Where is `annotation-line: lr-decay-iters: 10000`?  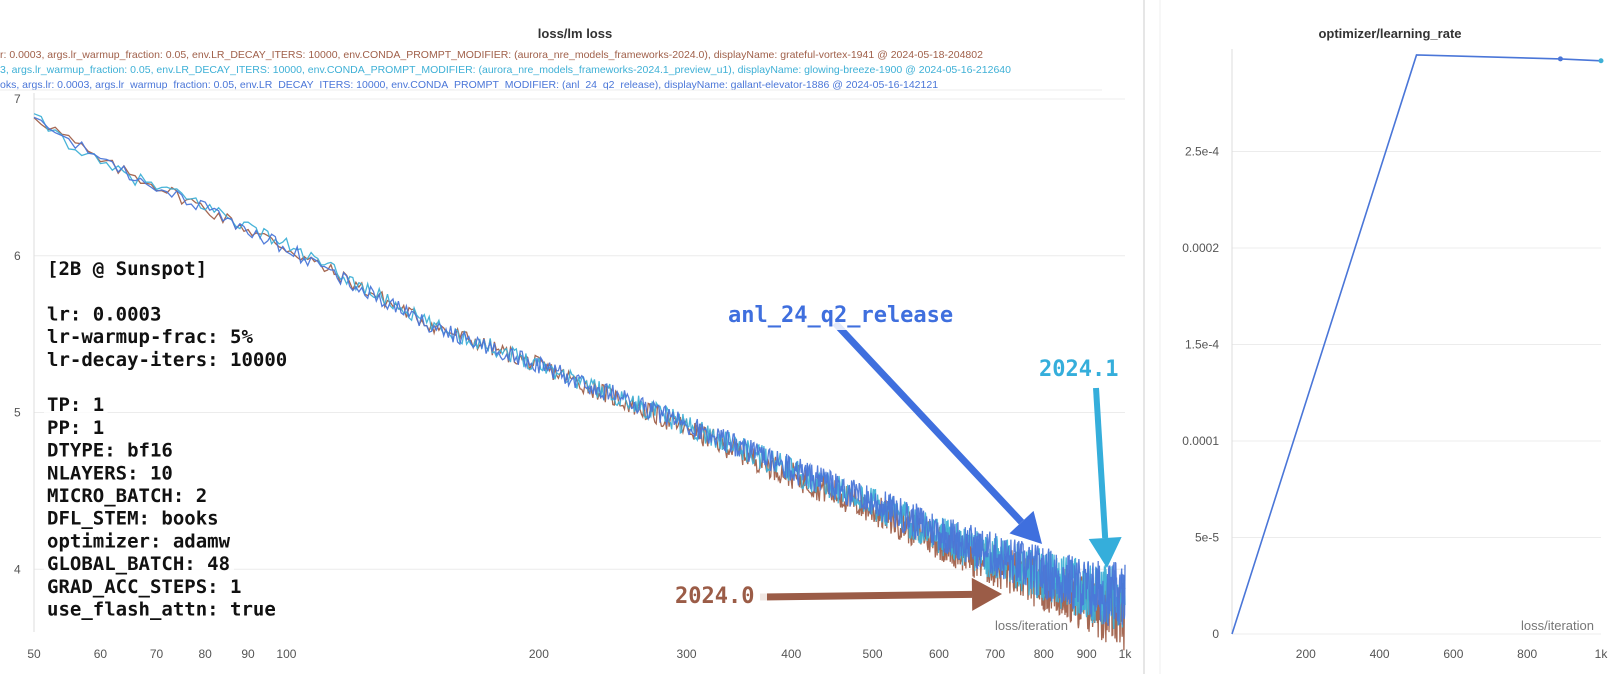 annotation-line: lr-decay-iters: 10000 is located at coordinates (167, 360).